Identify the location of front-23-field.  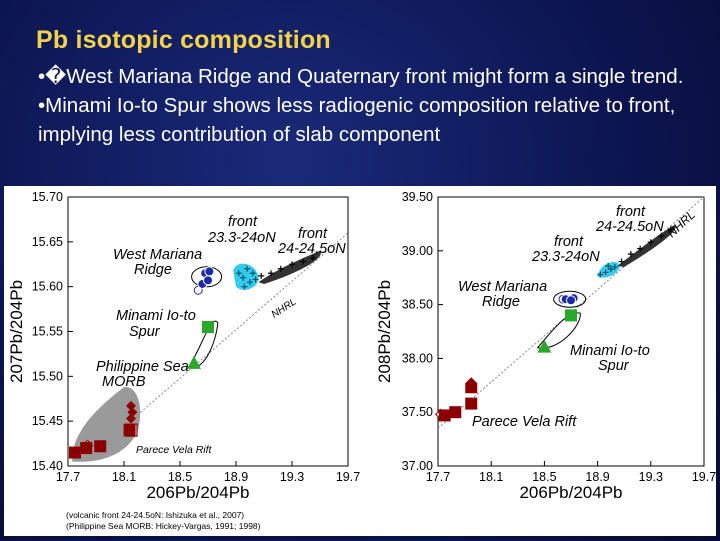
(246, 276).